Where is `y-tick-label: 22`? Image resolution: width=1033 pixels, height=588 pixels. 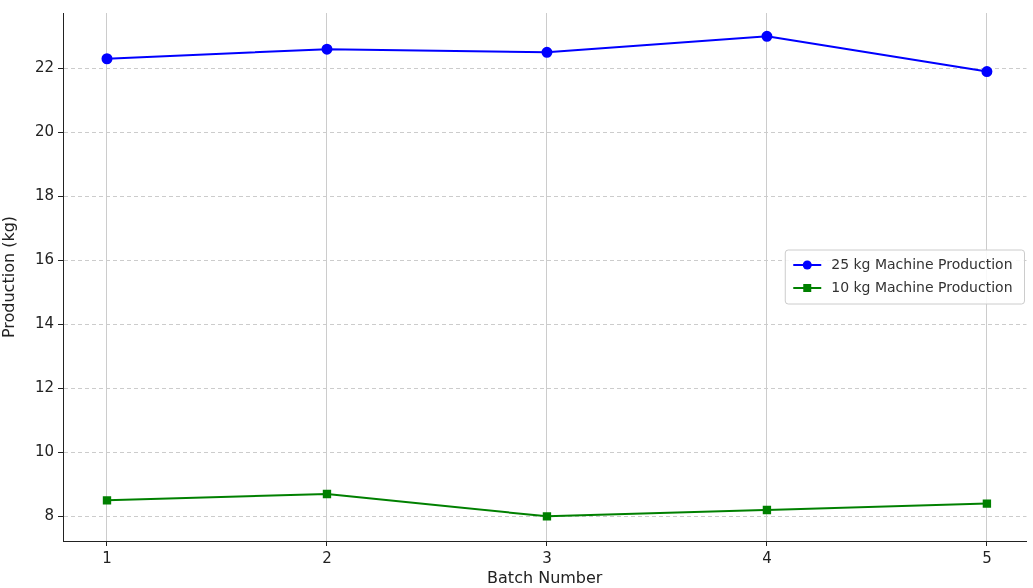 y-tick-label: 22 is located at coordinates (44, 67).